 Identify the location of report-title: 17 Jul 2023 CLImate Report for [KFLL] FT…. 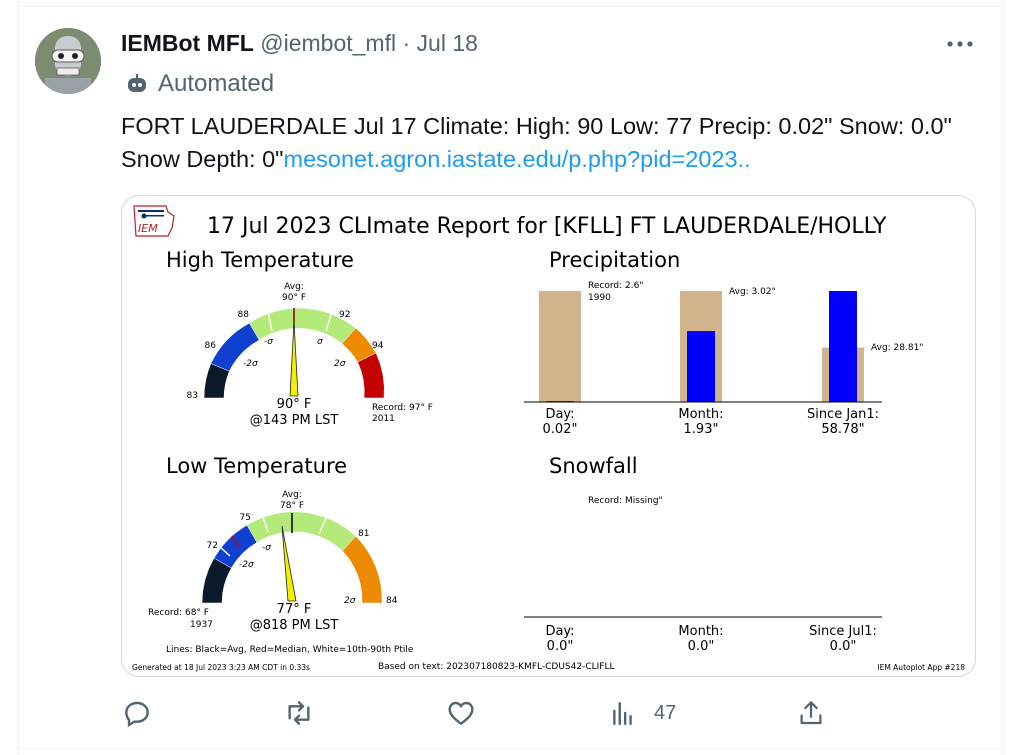
(547, 226).